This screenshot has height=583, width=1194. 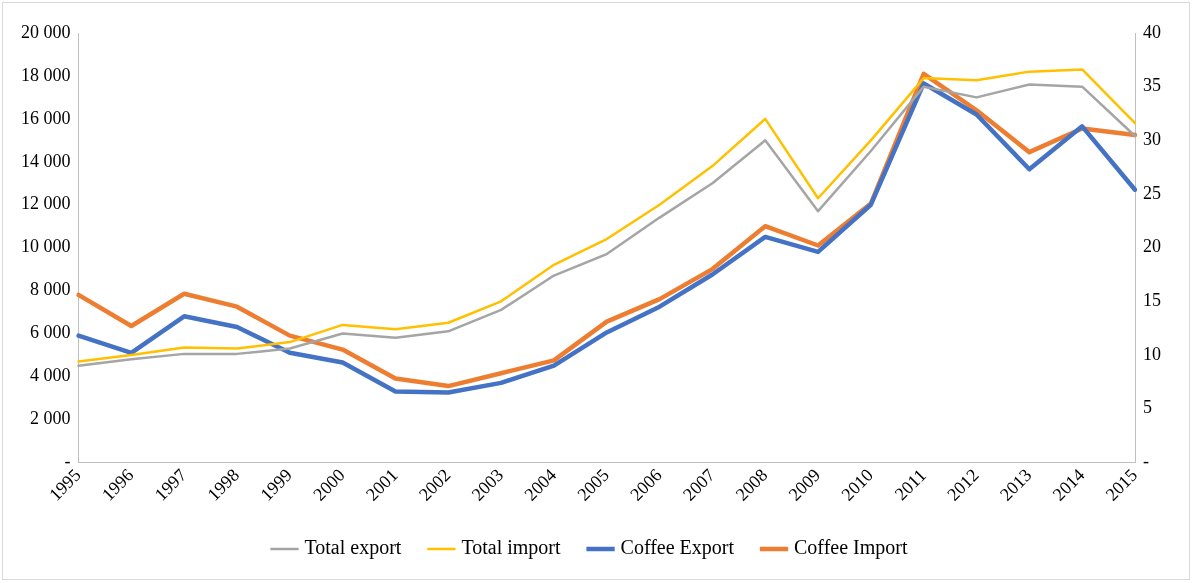 I want to click on legend-label: Coffee Import, so click(x=851, y=548).